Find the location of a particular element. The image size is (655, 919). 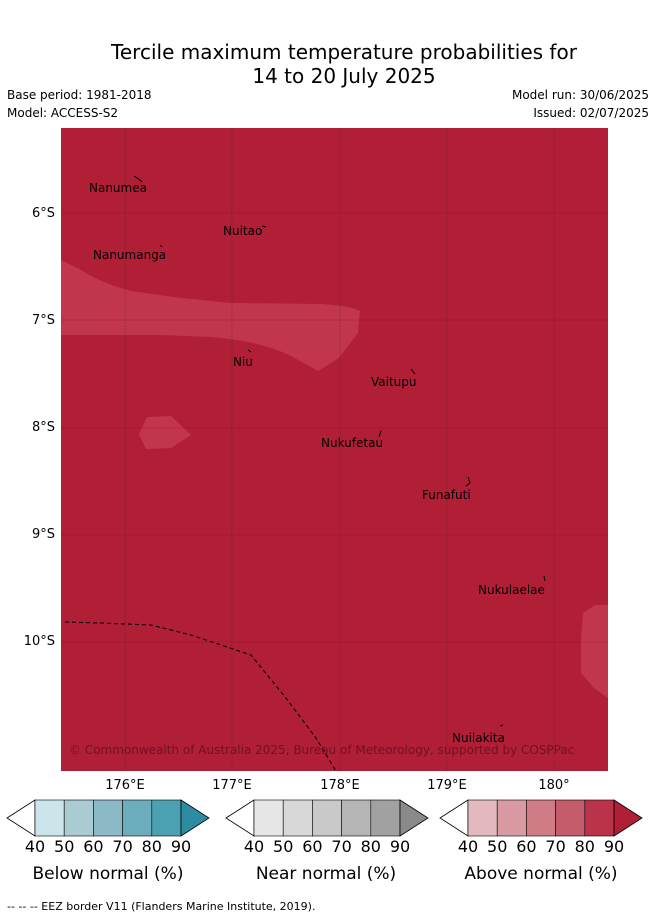

lat-label-9s: 9°S is located at coordinates (43, 534).